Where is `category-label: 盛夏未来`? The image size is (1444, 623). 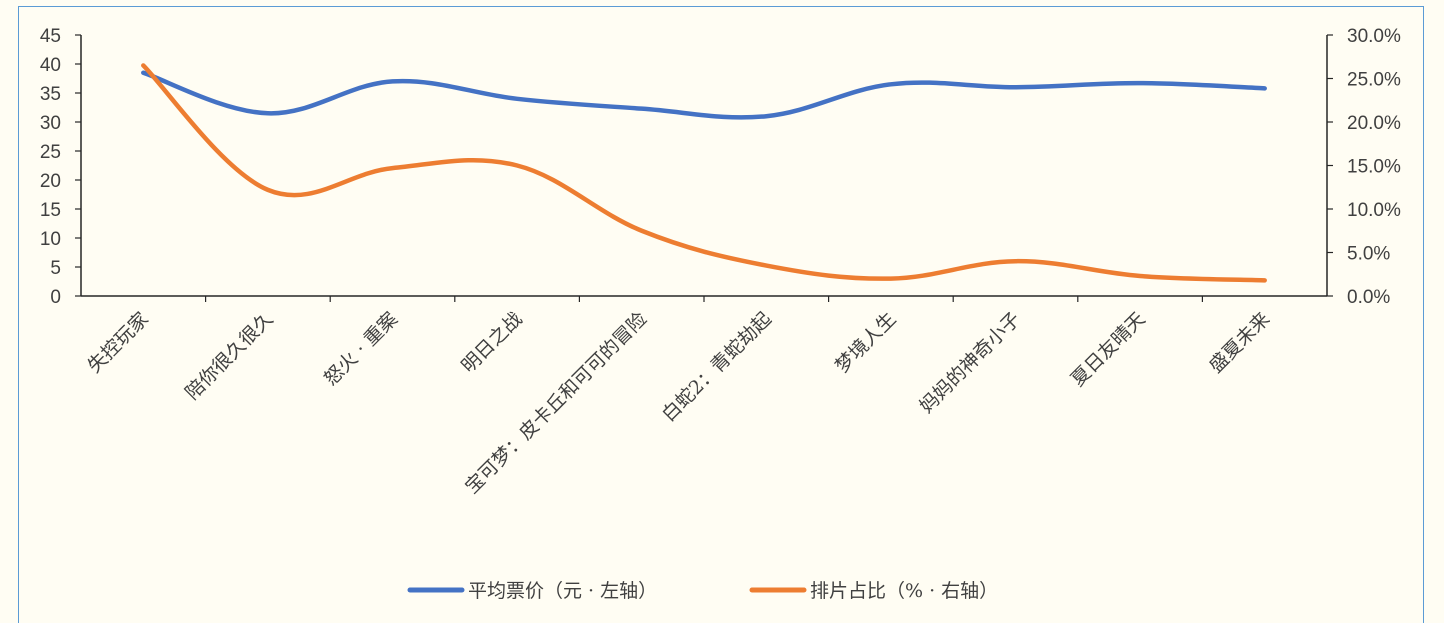 category-label: 盛夏未来 is located at coordinates (1239, 342).